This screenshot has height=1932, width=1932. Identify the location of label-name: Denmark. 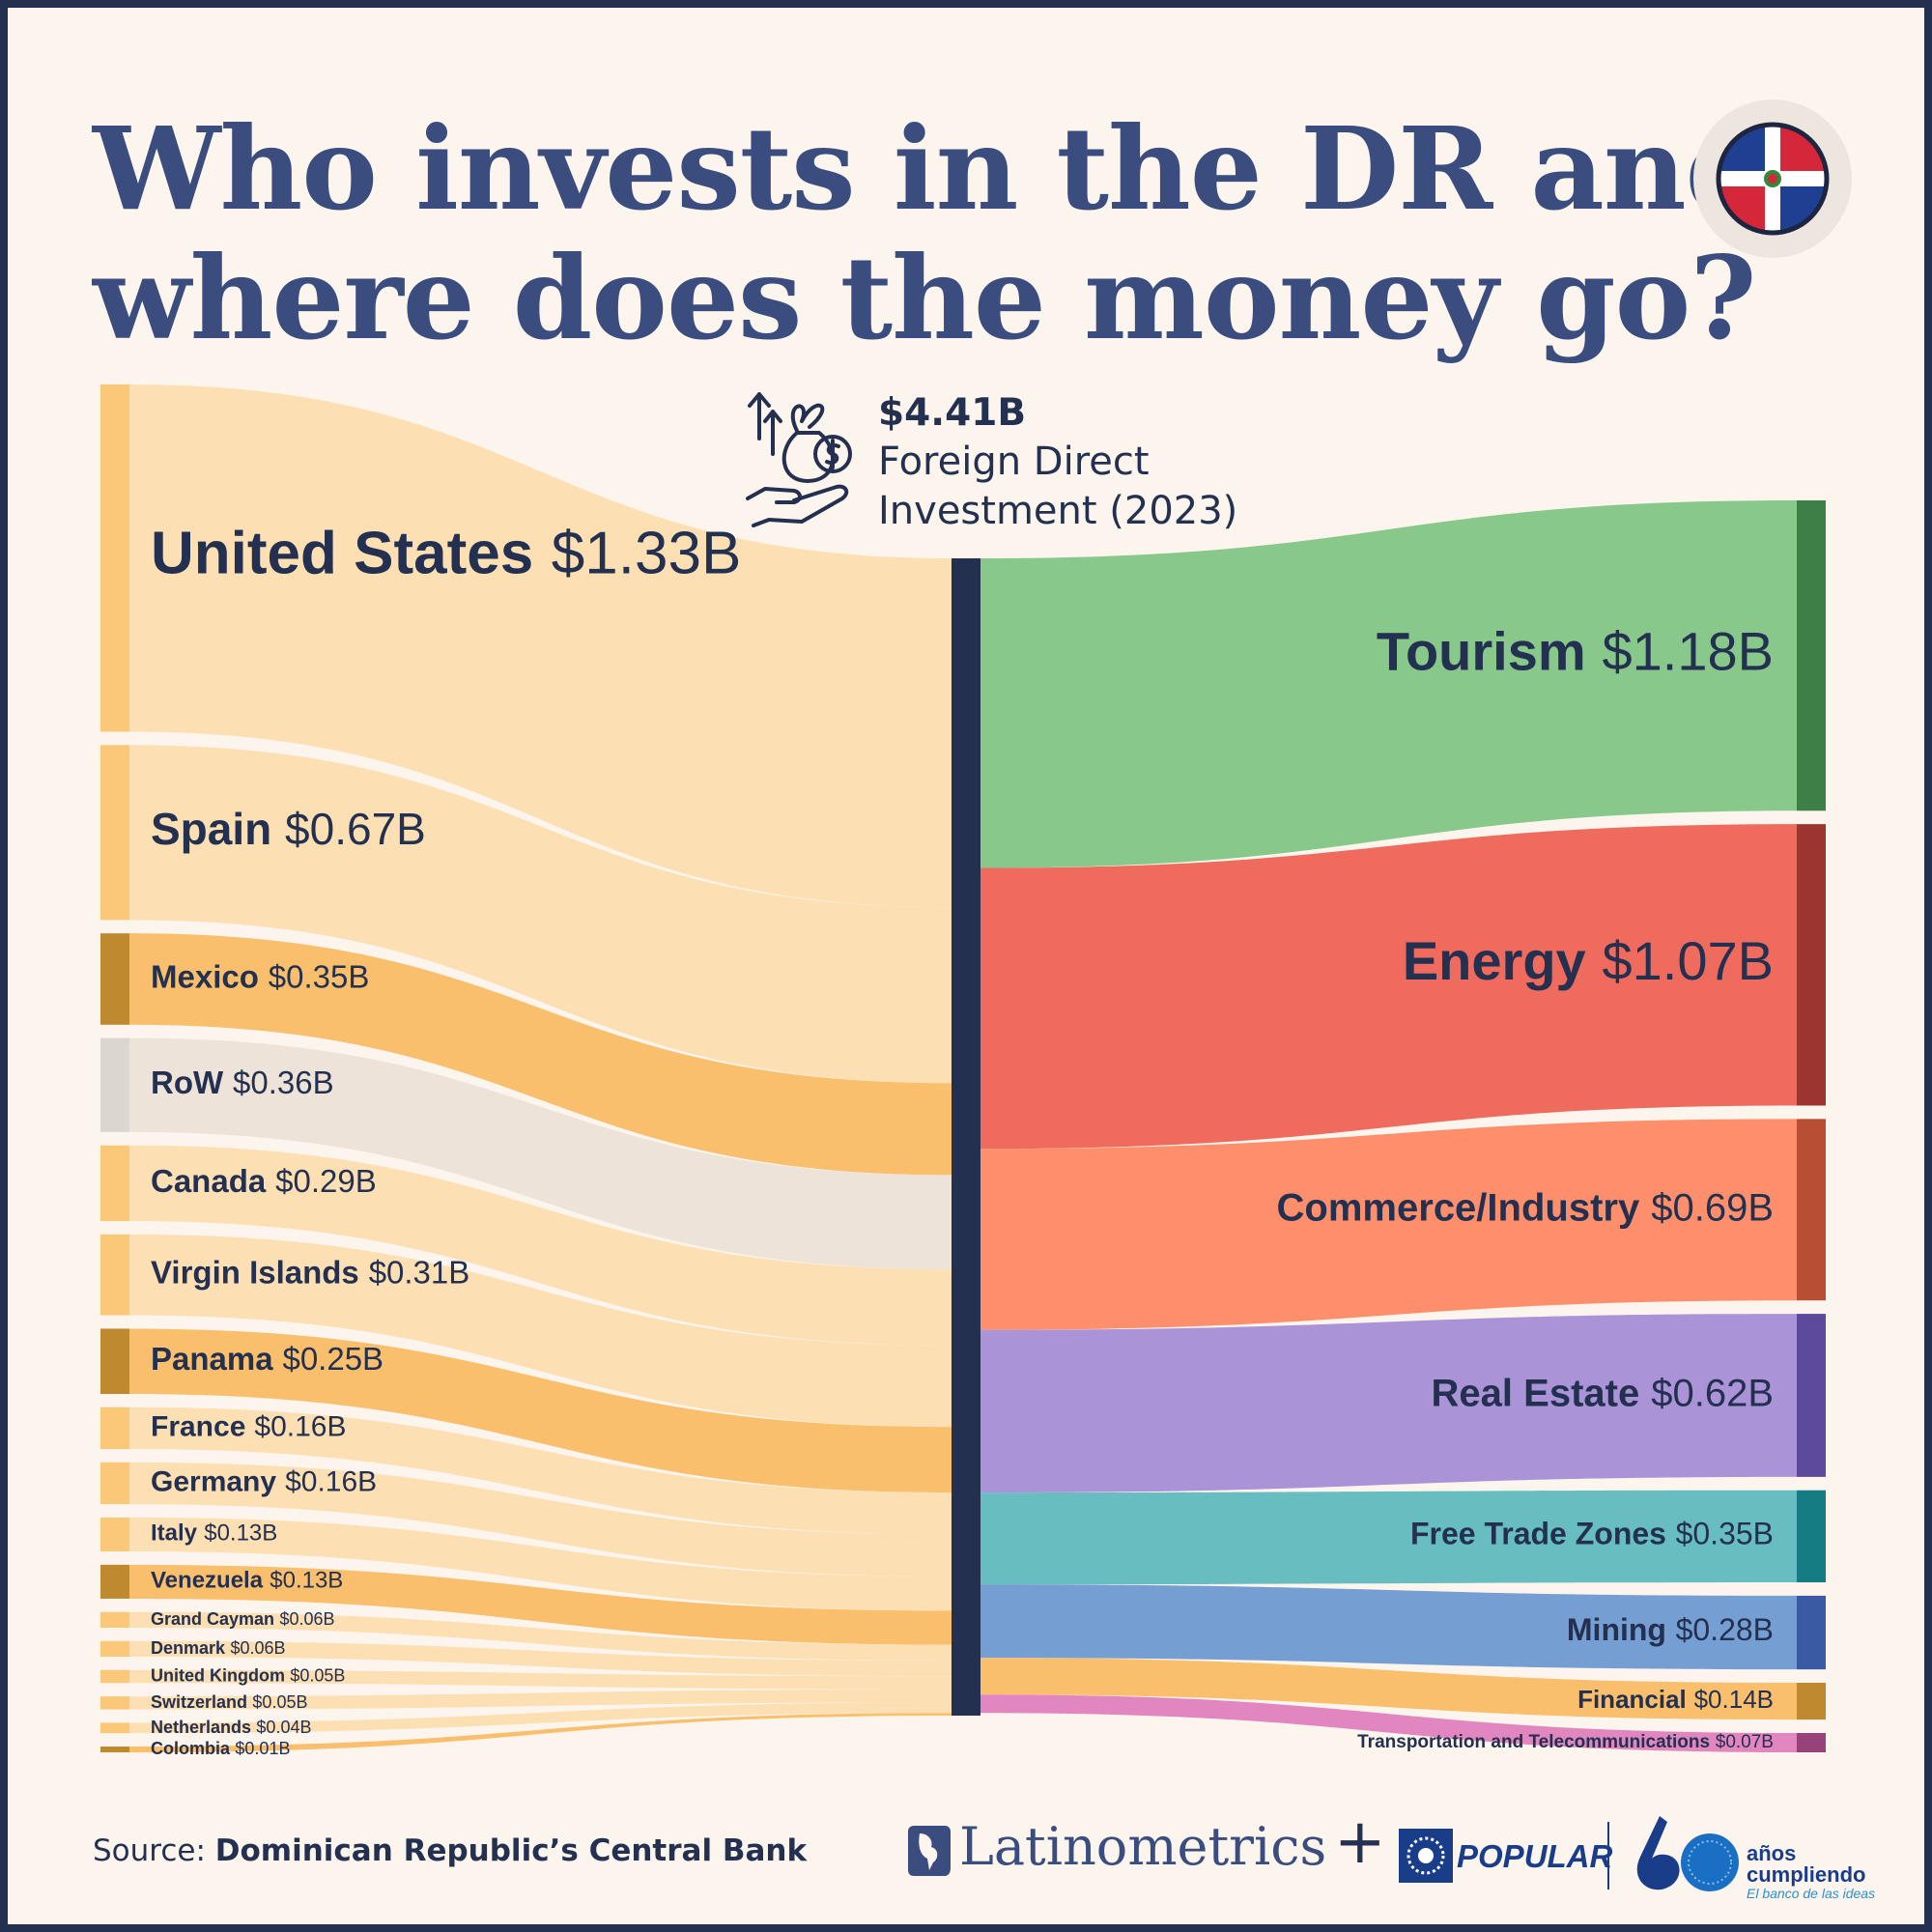
(188, 1648).